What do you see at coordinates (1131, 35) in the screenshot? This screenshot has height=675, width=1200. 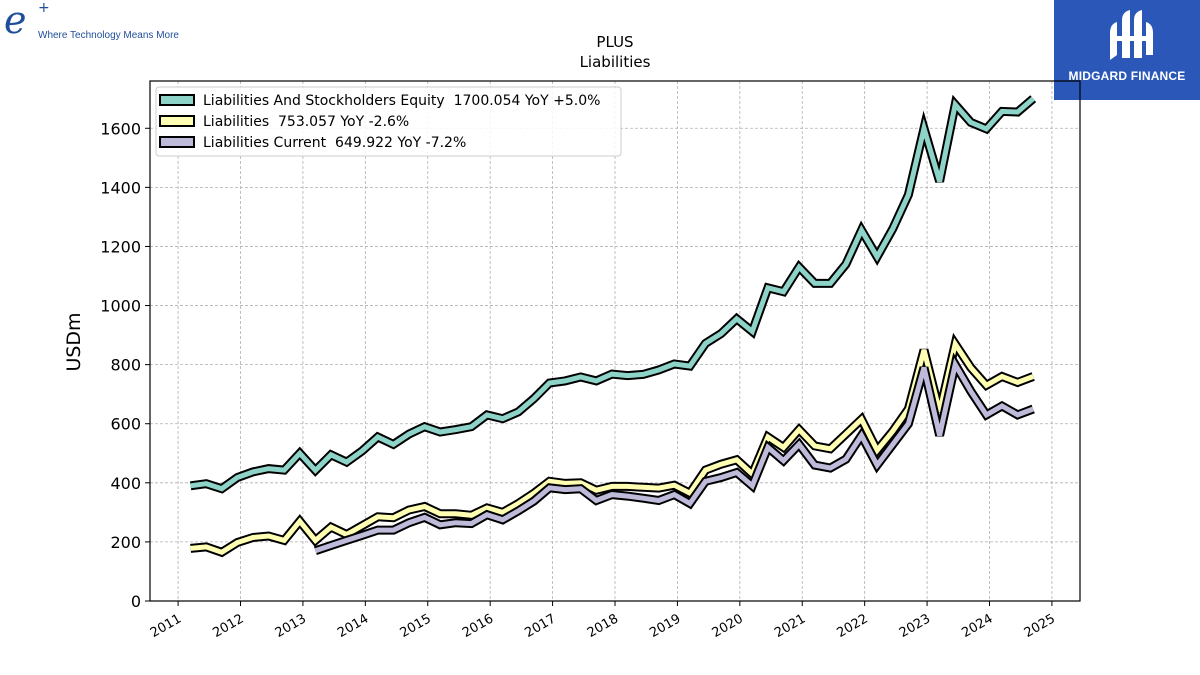 I see `logo-emblem-icon` at bounding box center [1131, 35].